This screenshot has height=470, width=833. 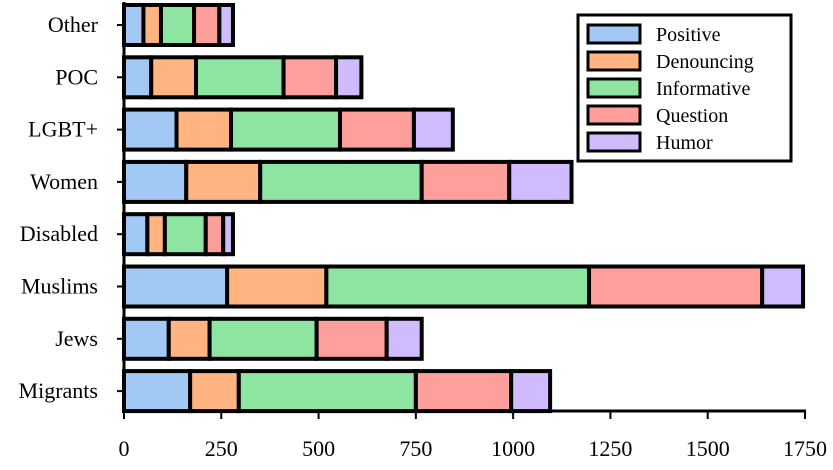 I want to click on bar-muslims-positive, so click(x=176, y=286).